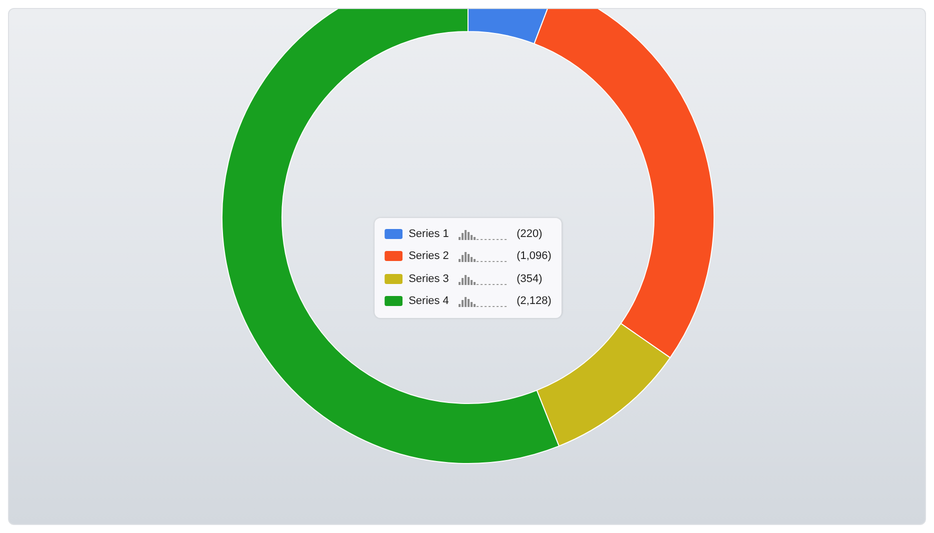  Describe the element at coordinates (529, 278) in the screenshot. I see `data-label: (354)` at that location.